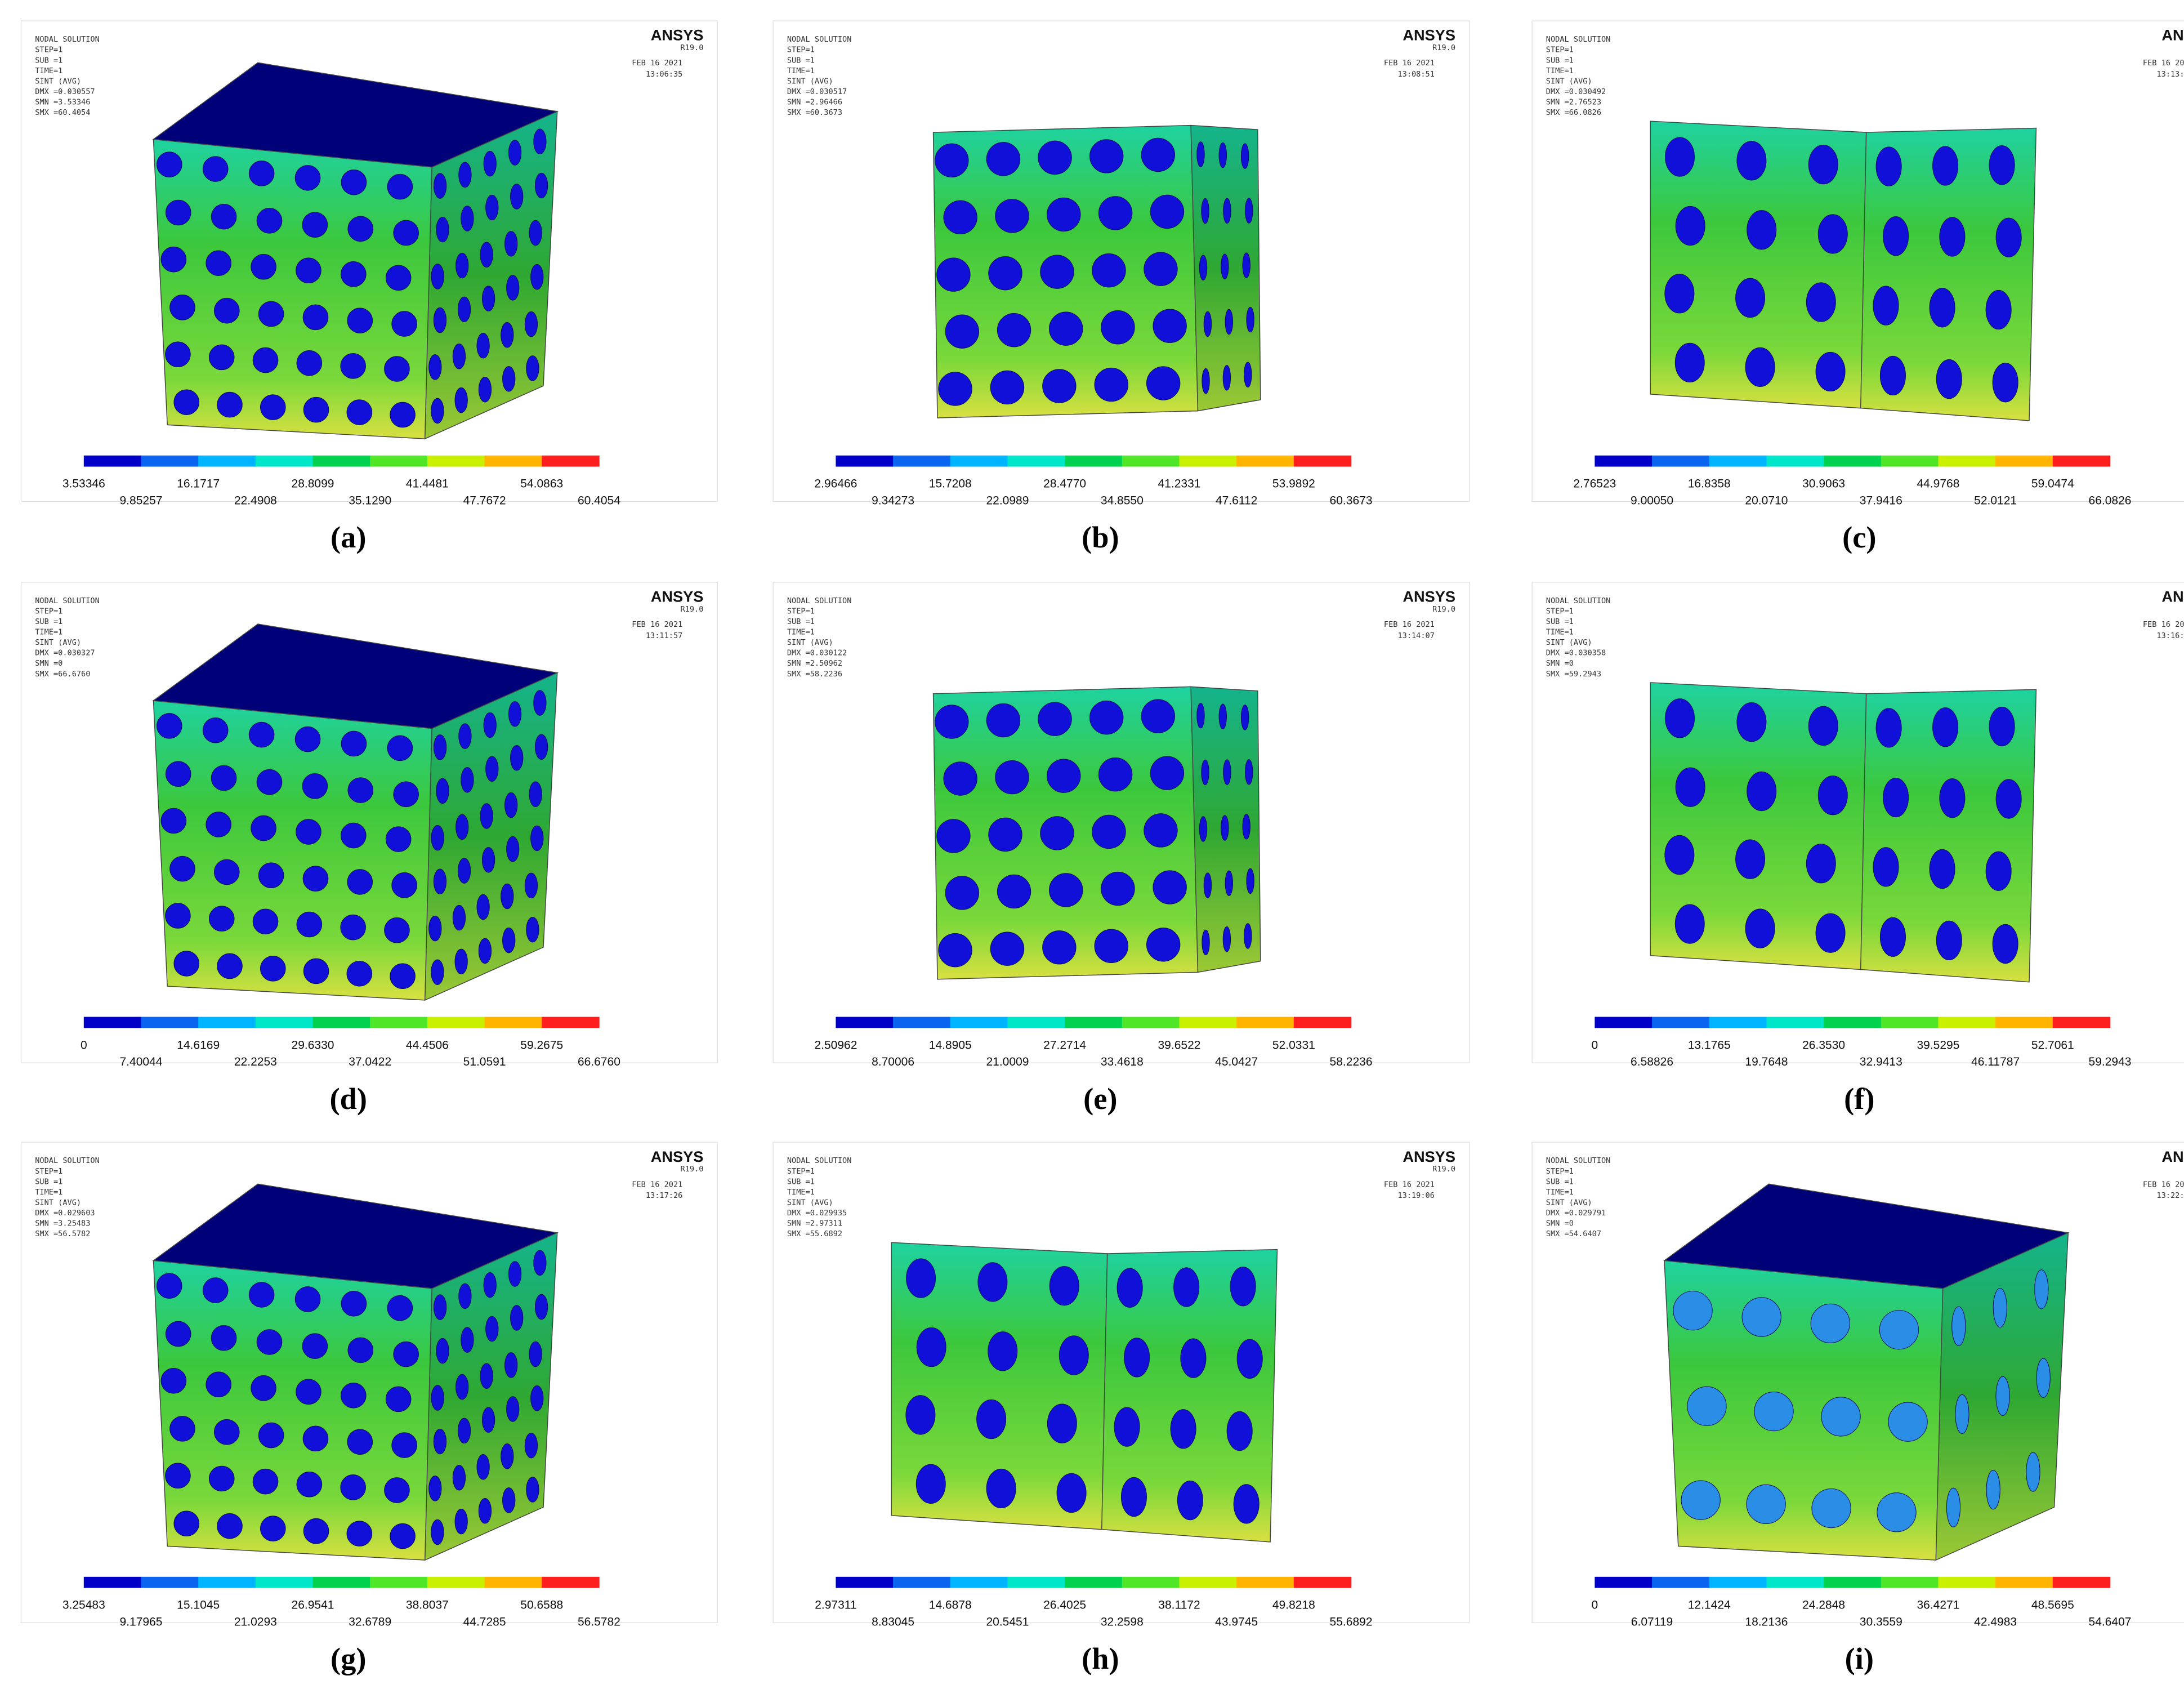  I want to click on legend-label: 13.1765, so click(1709, 1045).